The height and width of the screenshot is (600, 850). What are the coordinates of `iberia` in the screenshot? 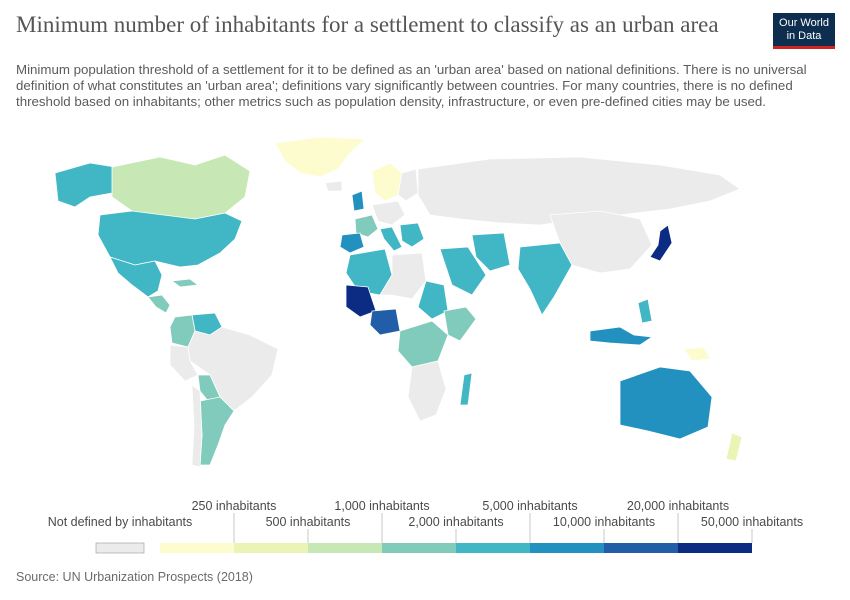 It's located at (352, 243).